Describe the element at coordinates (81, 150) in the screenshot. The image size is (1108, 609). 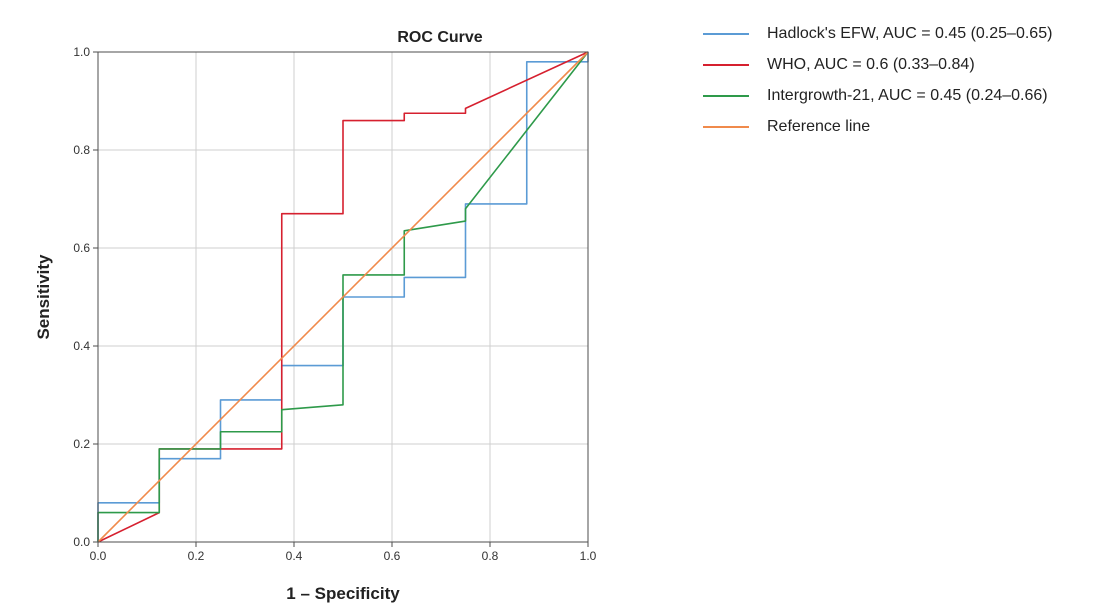
I see `y-tick-label: 0.8` at that location.